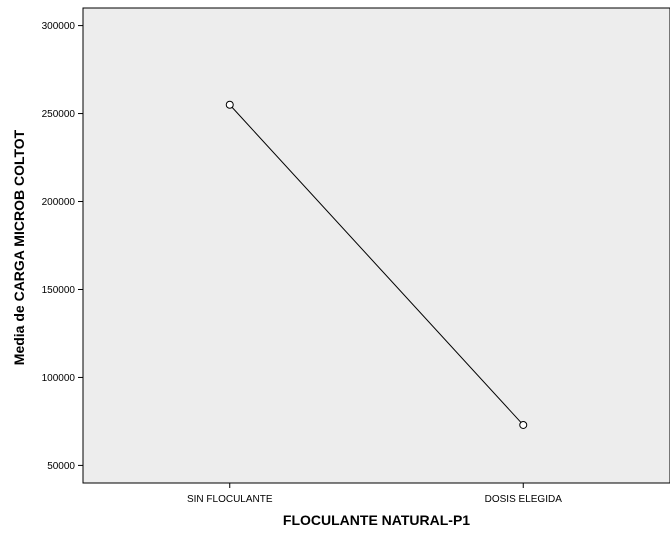 The height and width of the screenshot is (533, 670). What do you see at coordinates (374, 494) in the screenshot?
I see `x-axis: SIN FLOCULANTE DOSIS ELEGIDA` at bounding box center [374, 494].